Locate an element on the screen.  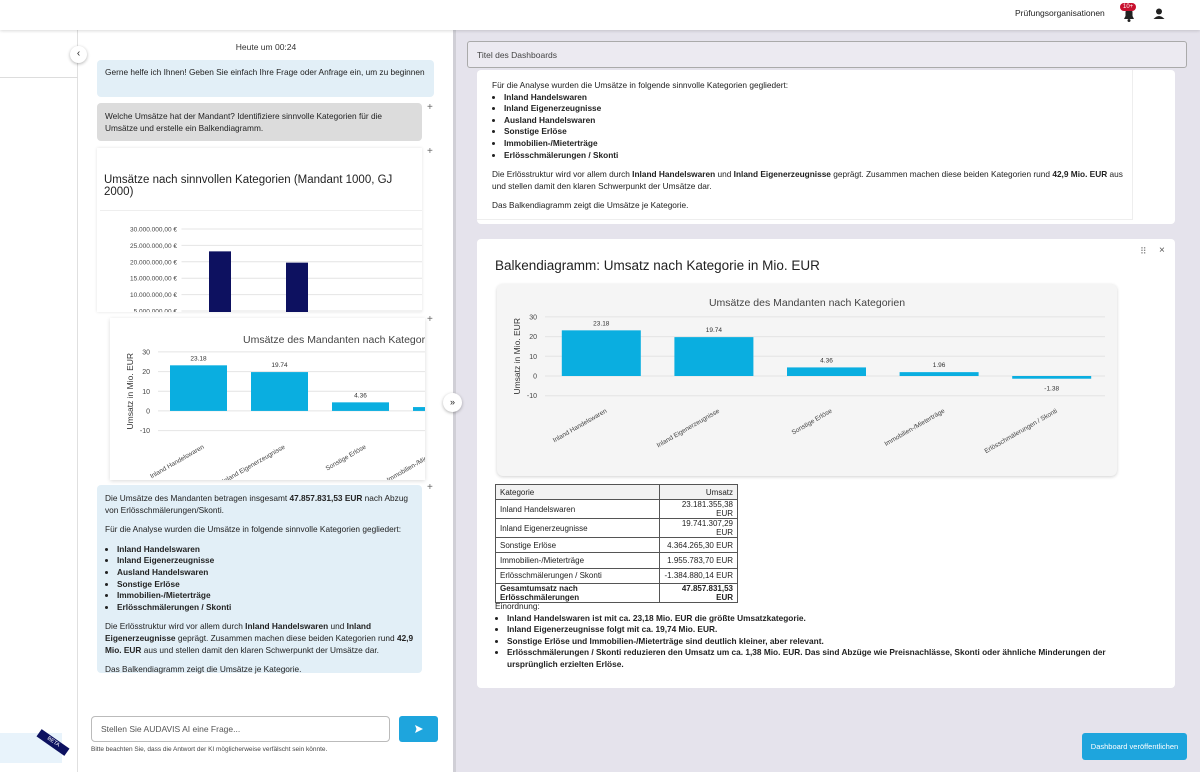
data-label: 1.96 is located at coordinates (939, 365).